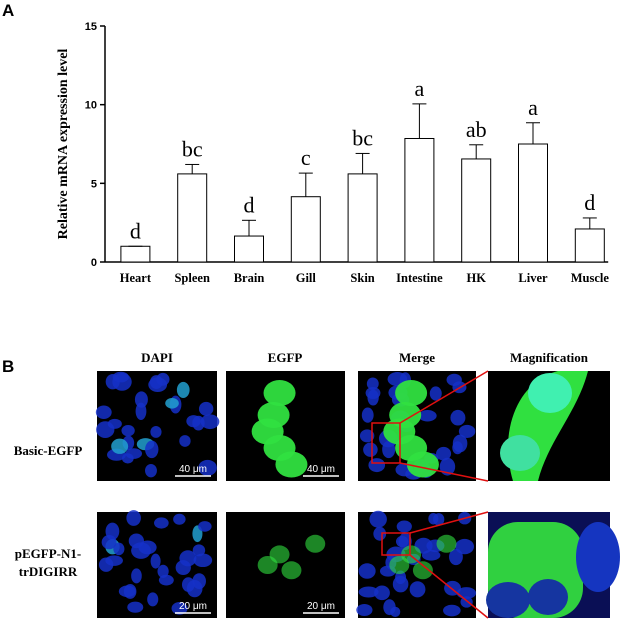  Describe the element at coordinates (419, 278) in the screenshot. I see `x-tick-label: Intestine` at that location.